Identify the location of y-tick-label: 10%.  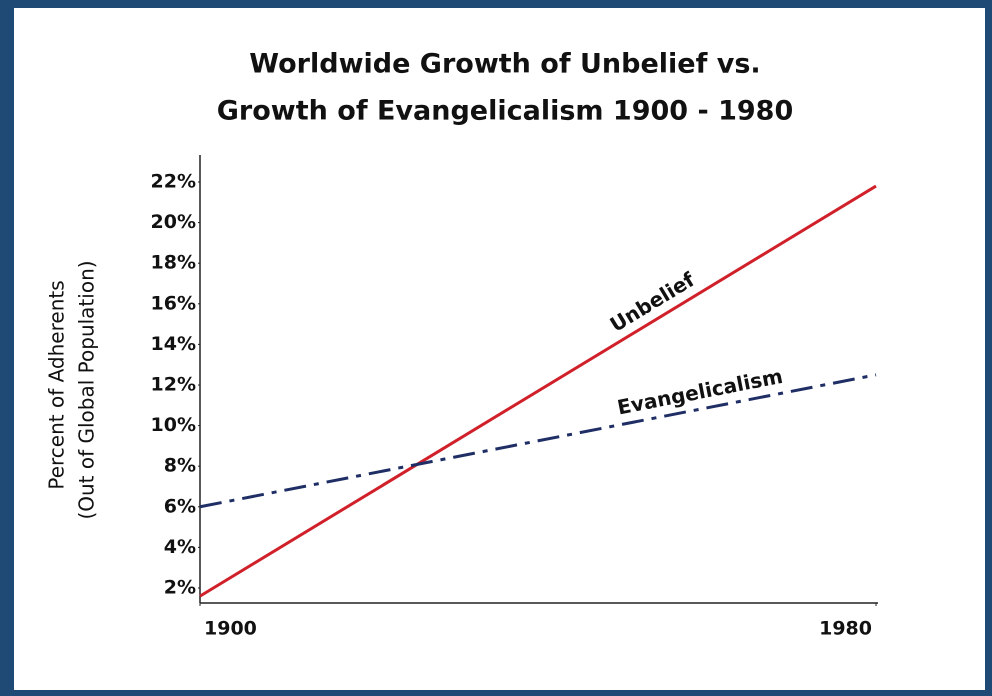
(173, 425).